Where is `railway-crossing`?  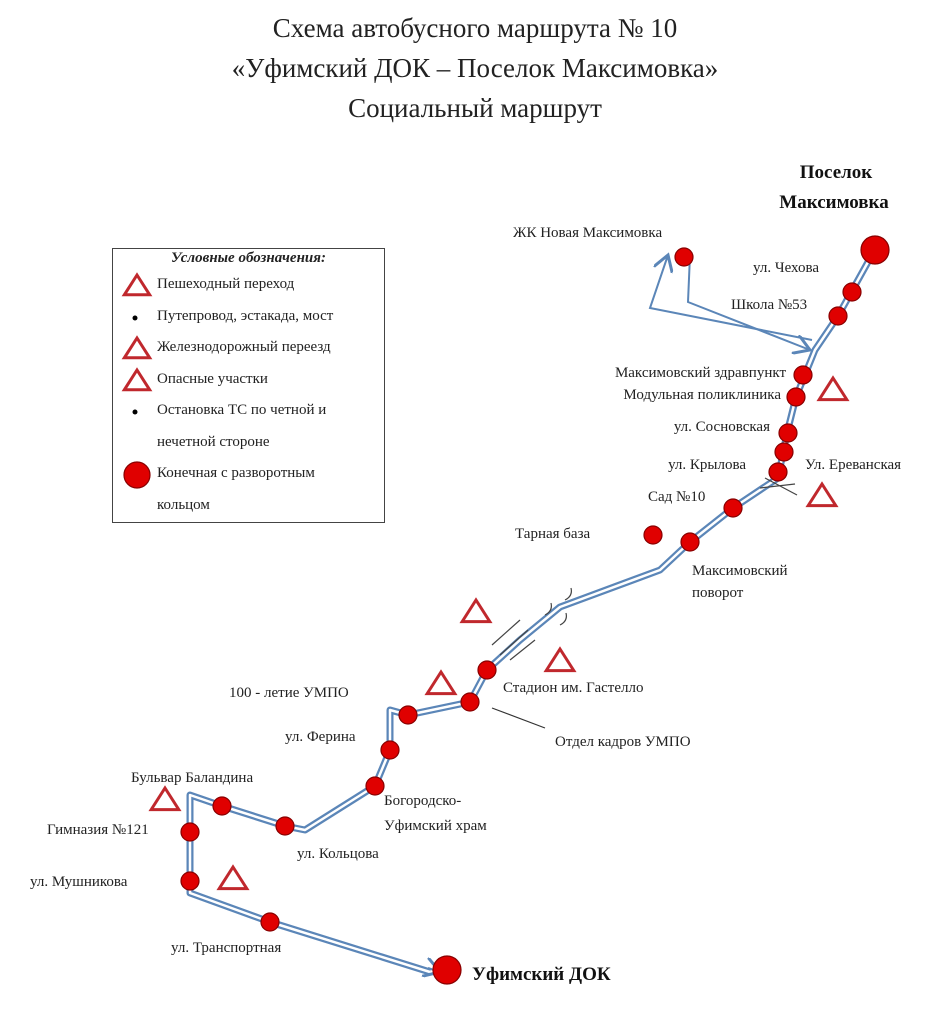
railway-crossing is located at coordinates (777, 486).